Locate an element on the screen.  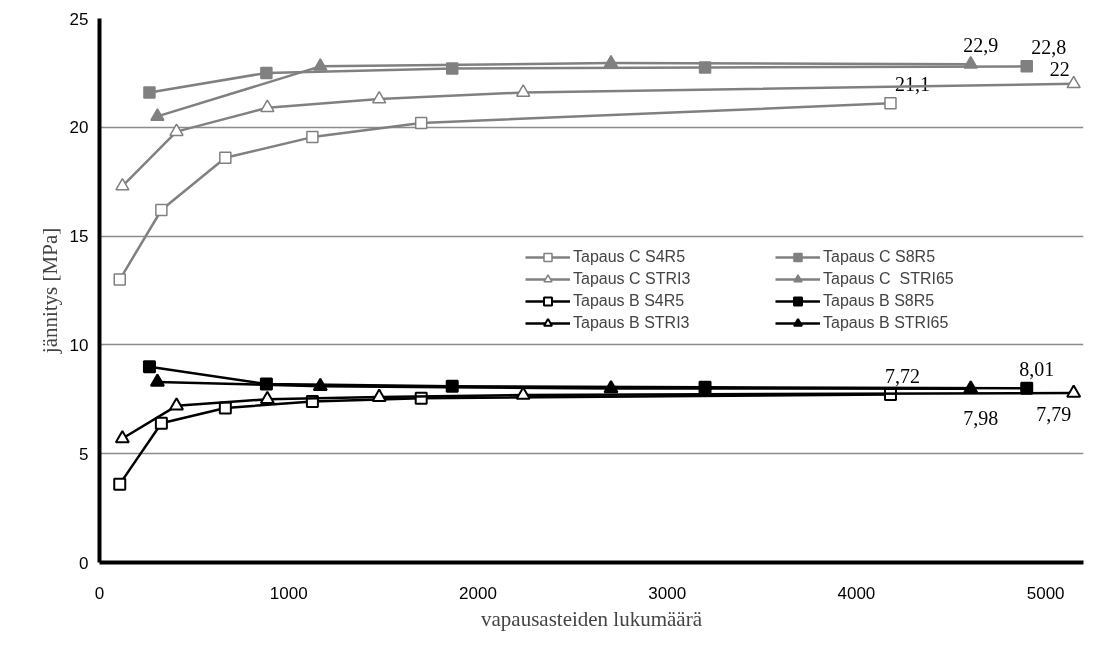
data-label: 7,98 is located at coordinates (981, 417).